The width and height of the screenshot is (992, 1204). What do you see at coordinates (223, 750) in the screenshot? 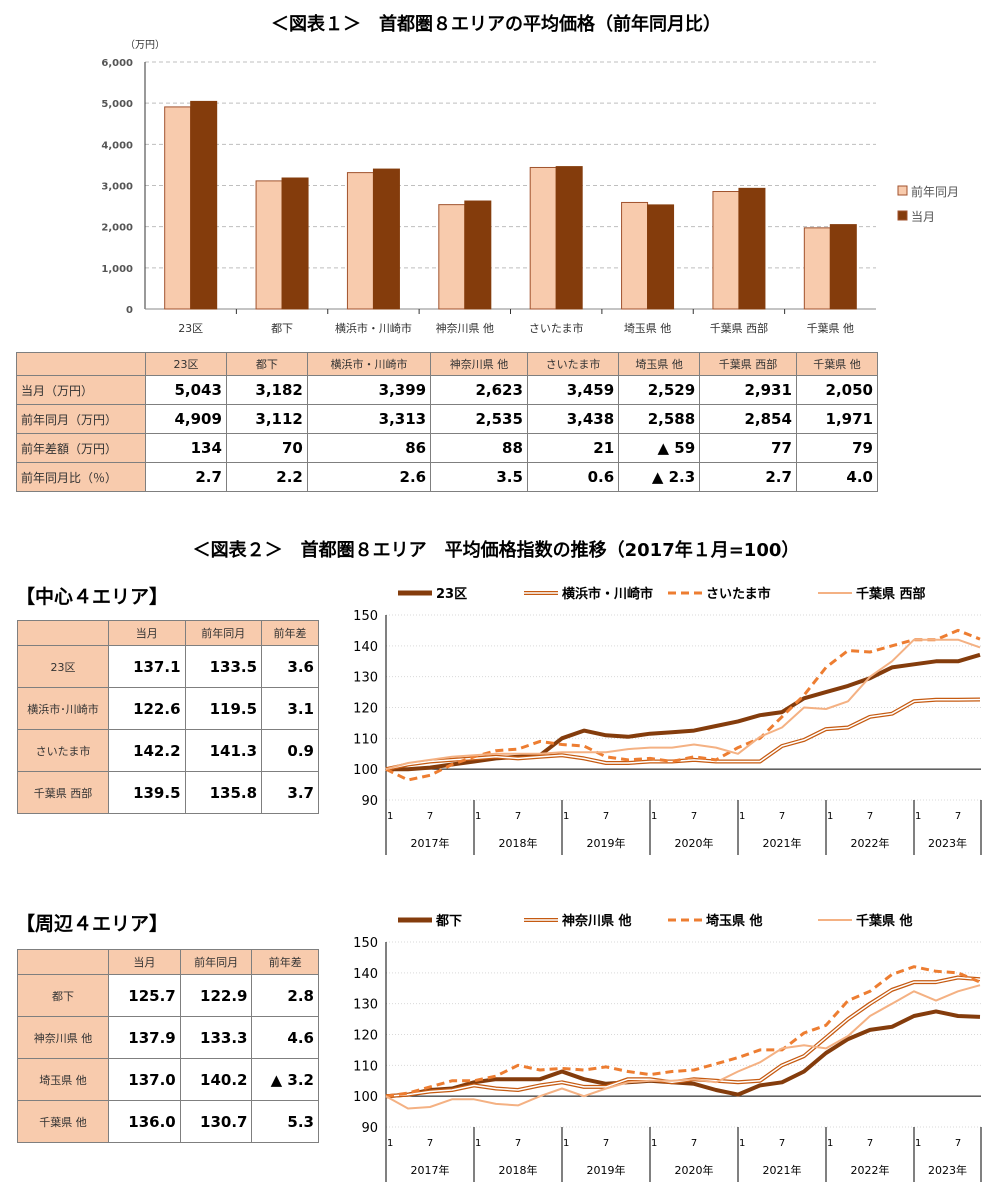
I see `table-cell: 141.3` at bounding box center [223, 750].